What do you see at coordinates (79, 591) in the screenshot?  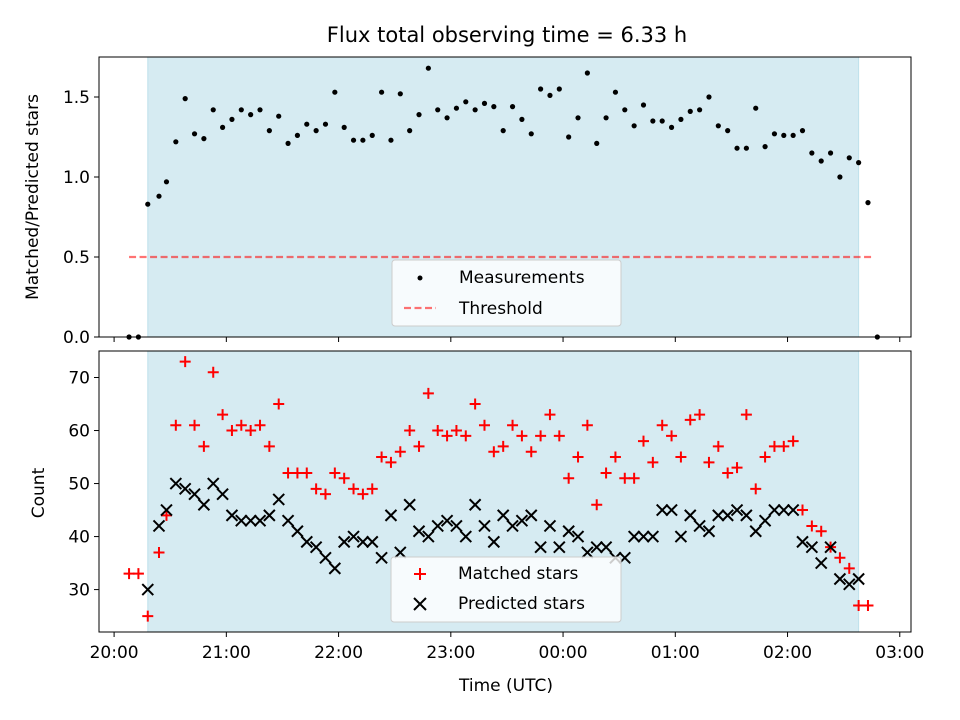 I see `y-tick-label: 30` at bounding box center [79, 591].